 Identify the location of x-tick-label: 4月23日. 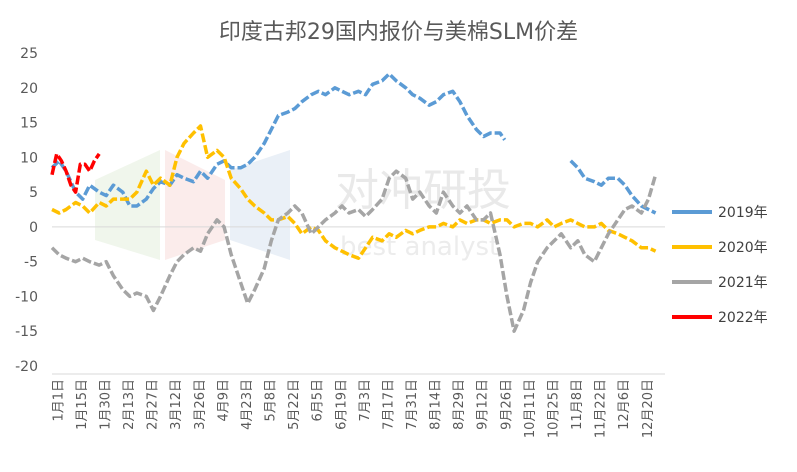
(247, 404).